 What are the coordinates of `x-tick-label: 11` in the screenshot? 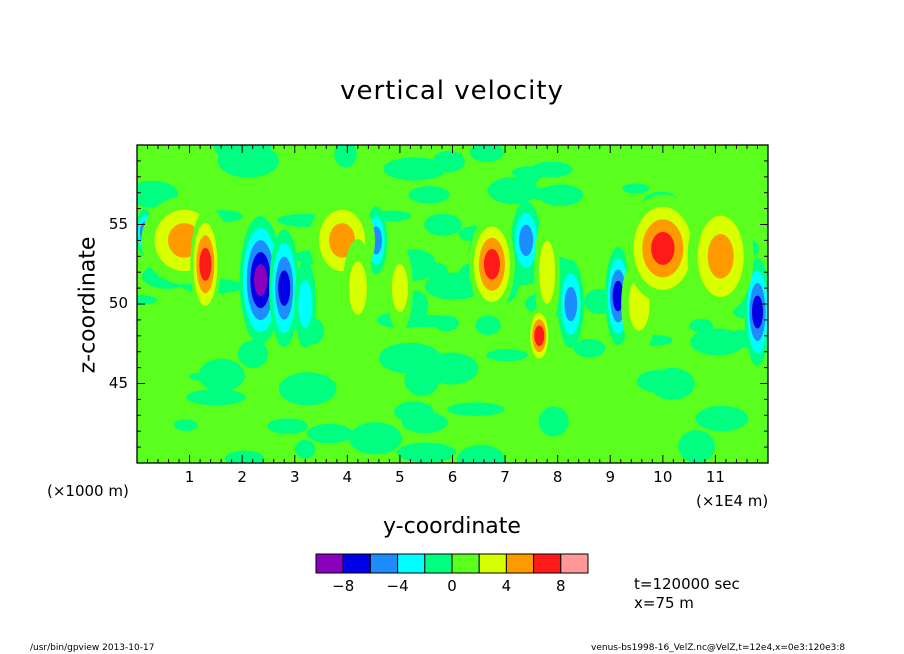 It's located at (715, 477).